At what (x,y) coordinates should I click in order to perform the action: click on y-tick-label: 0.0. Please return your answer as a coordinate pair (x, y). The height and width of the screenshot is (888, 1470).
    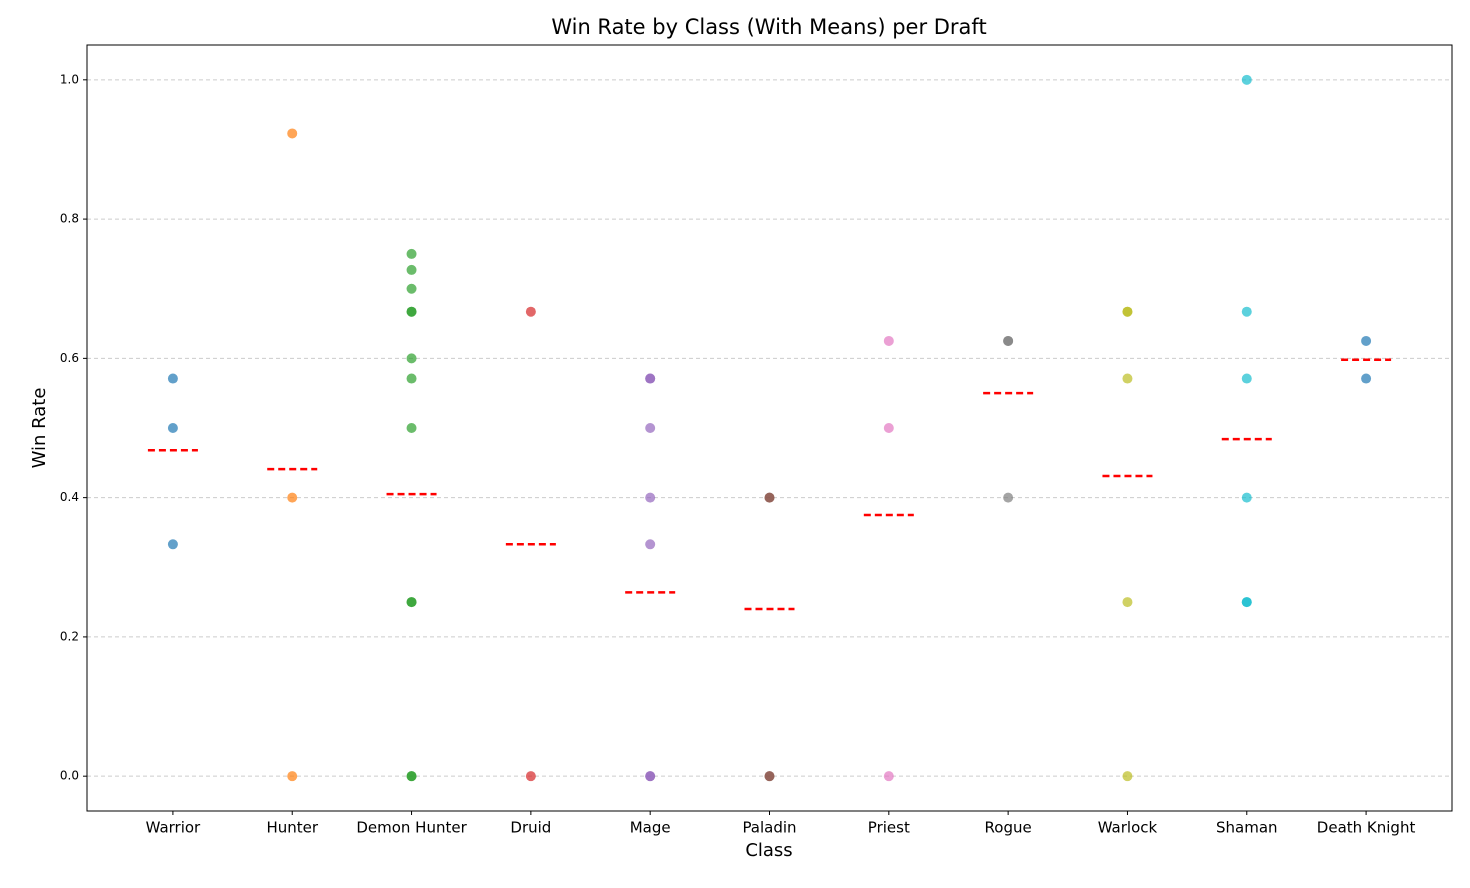
    Looking at the image, I should click on (69, 776).